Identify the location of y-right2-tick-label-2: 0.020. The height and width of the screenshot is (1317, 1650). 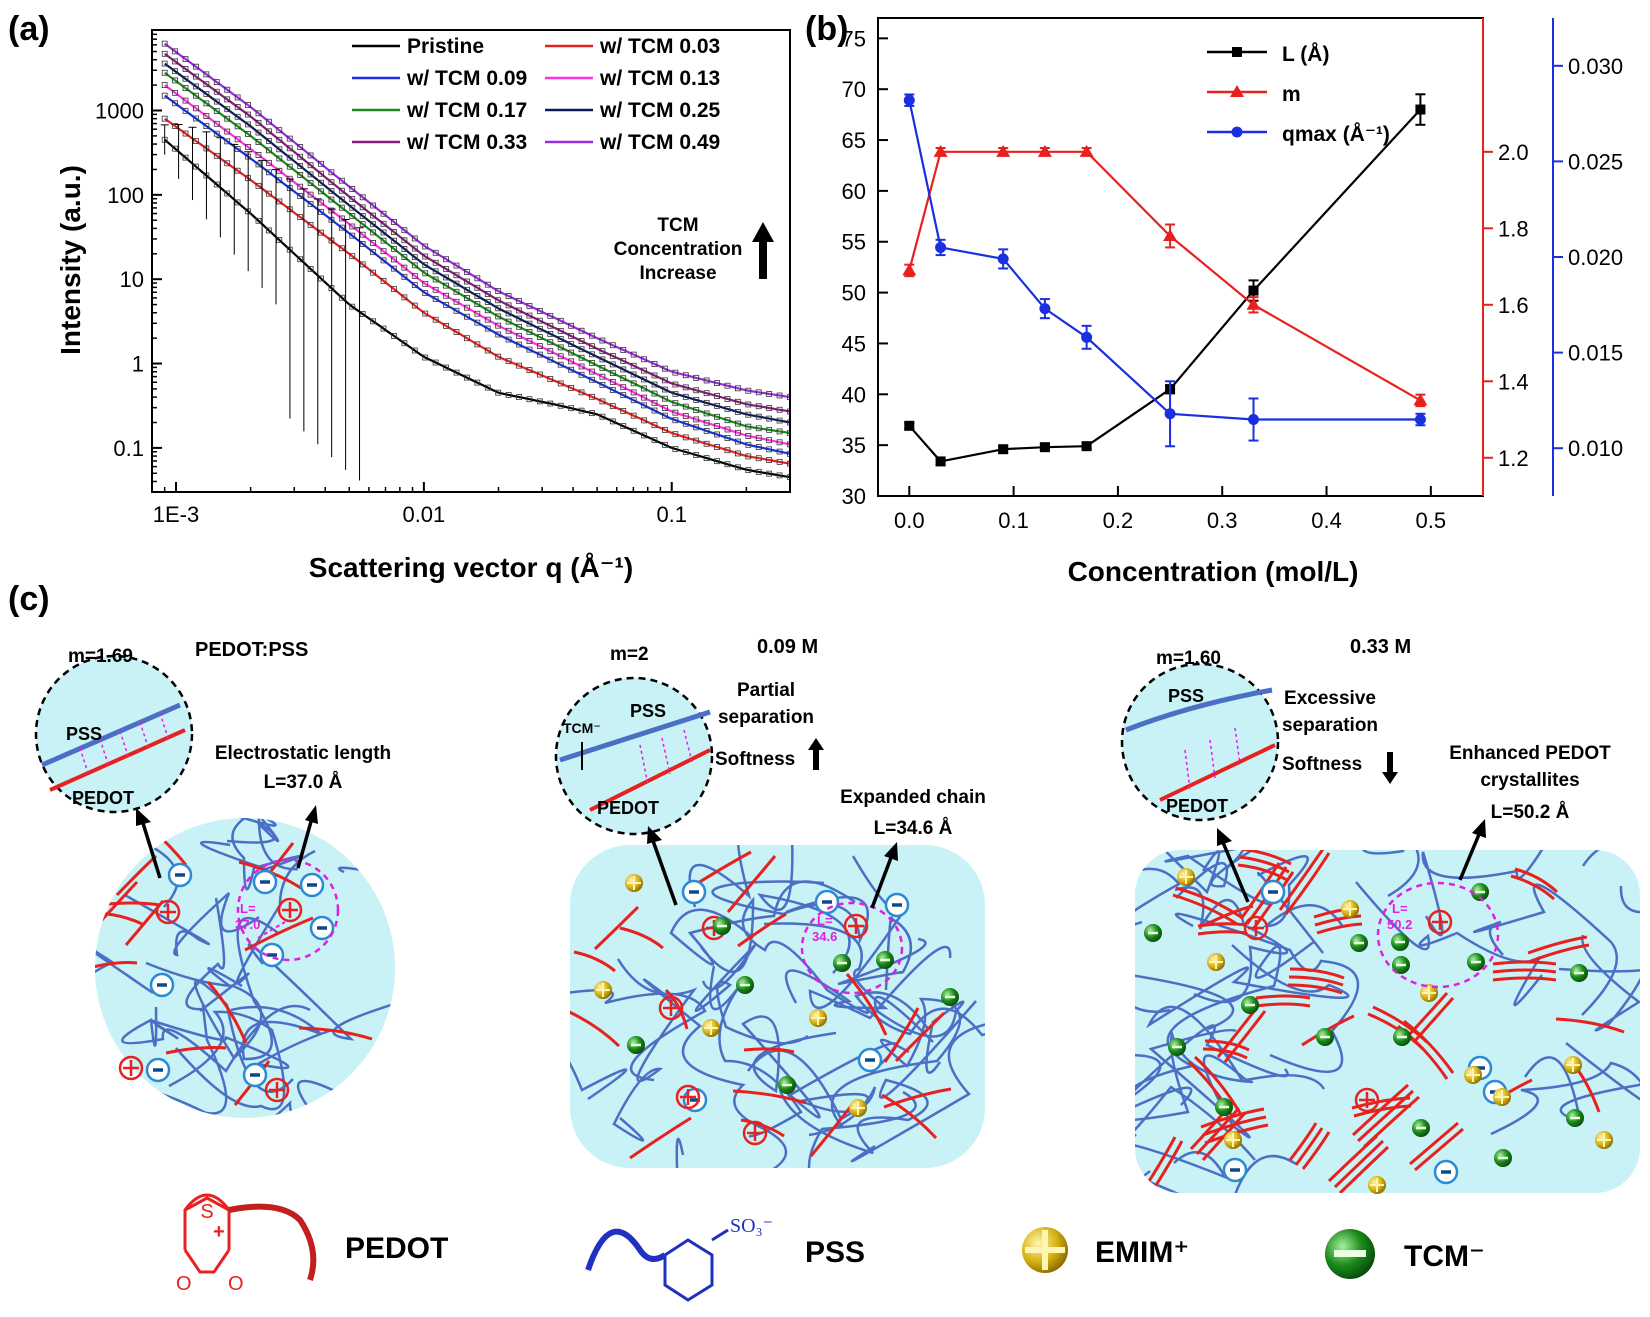
(1595, 257).